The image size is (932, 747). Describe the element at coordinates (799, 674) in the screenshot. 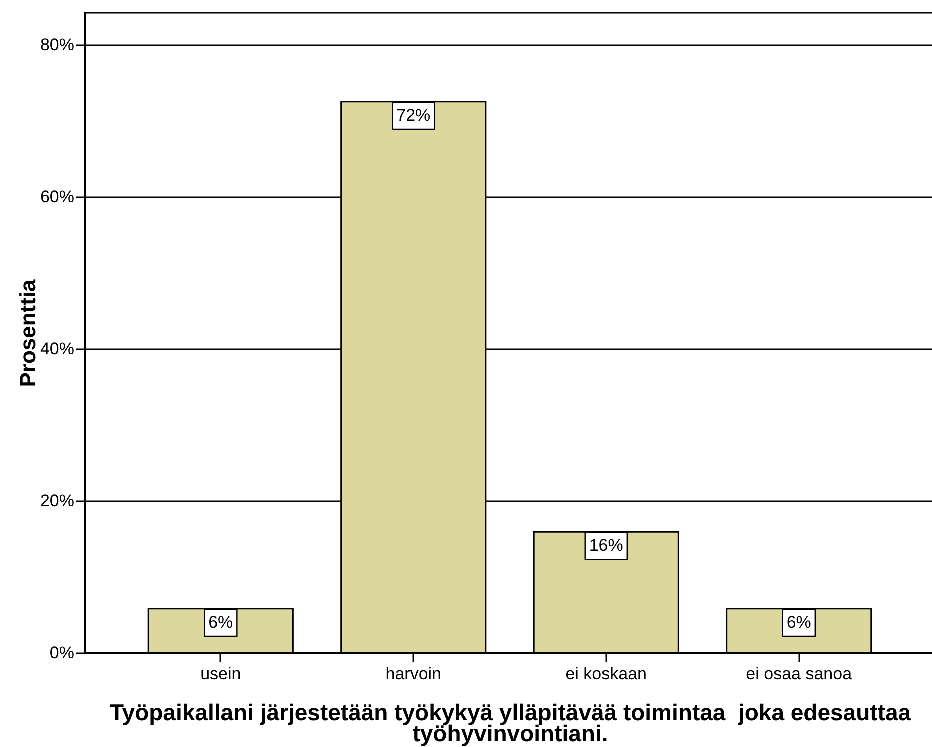

I see `x-tick-label: ei osaa sanoa` at that location.